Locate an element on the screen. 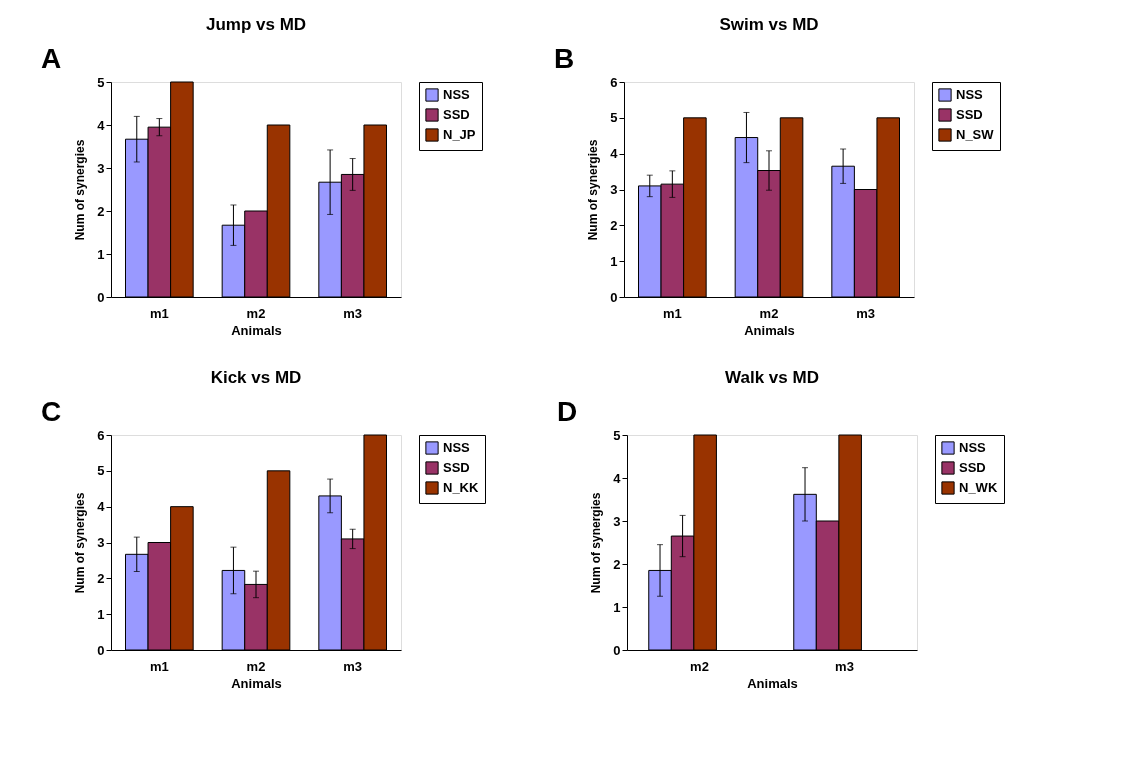 Image resolution: width=1146 pixels, height=770 pixels. text: B is located at coordinates (564, 58).